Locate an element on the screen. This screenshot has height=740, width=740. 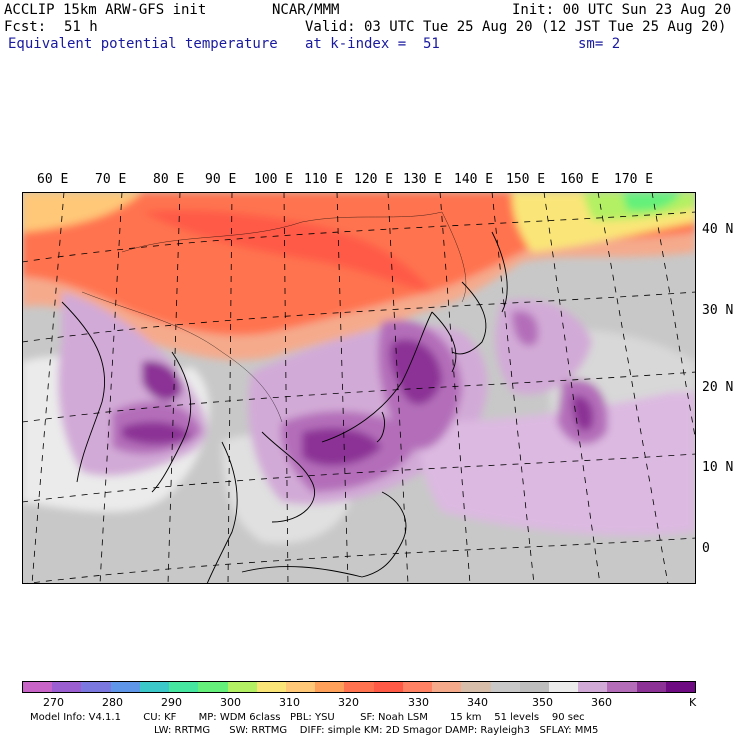
smoothing: sm= 2 is located at coordinates (599, 44).